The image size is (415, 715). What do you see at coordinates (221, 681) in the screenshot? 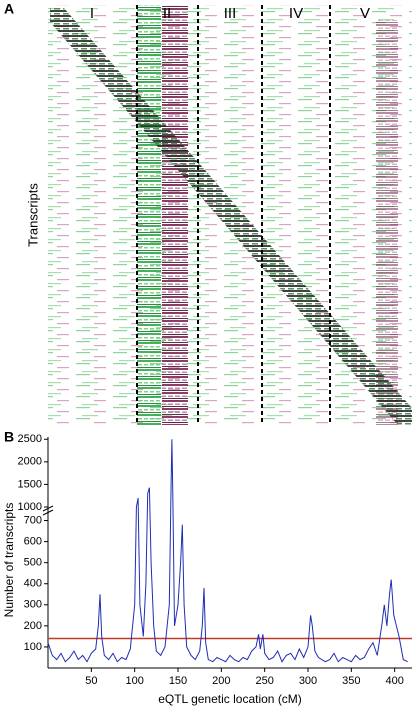
I see `x-tick-label: 200` at bounding box center [221, 681].